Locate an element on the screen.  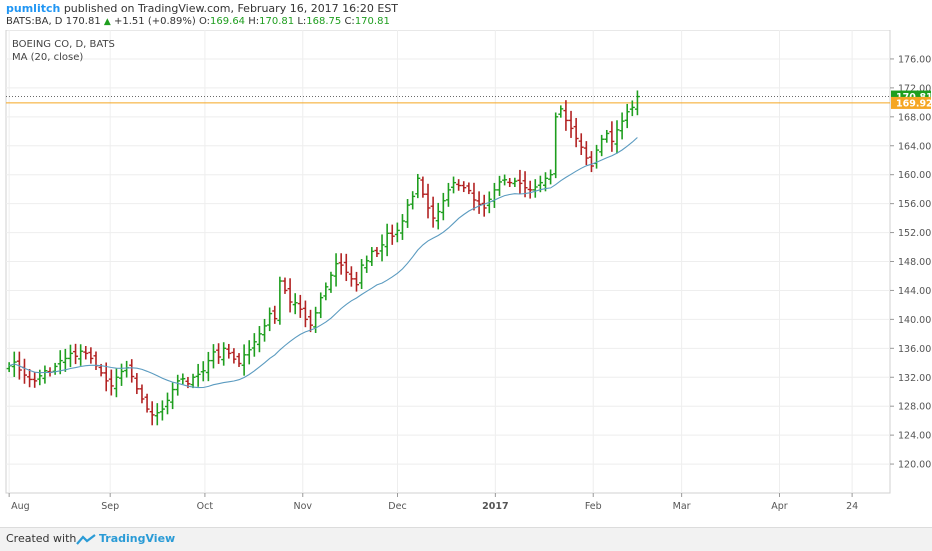
up-triangle-icon: ▲ is located at coordinates (107, 22).